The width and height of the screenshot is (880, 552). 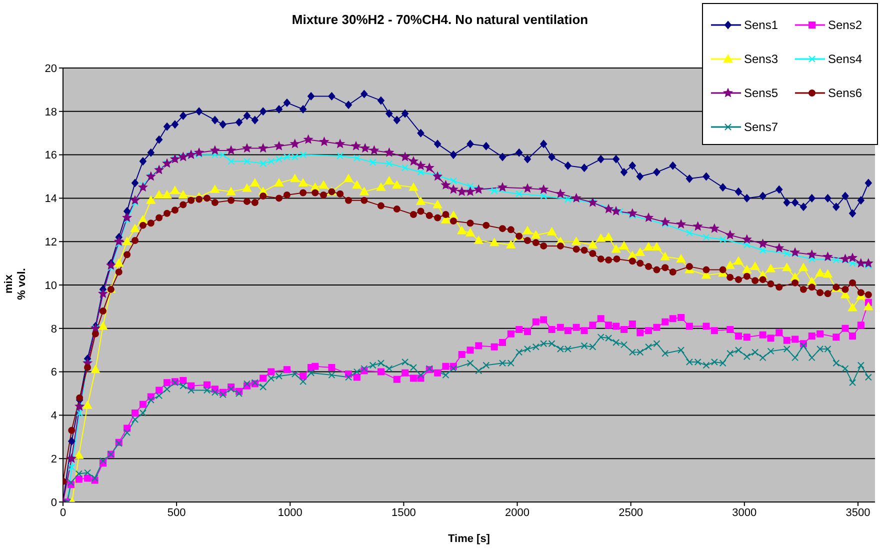 What do you see at coordinates (16, 284) in the screenshot?
I see `y-axis-title: mix % vol.` at bounding box center [16, 284].